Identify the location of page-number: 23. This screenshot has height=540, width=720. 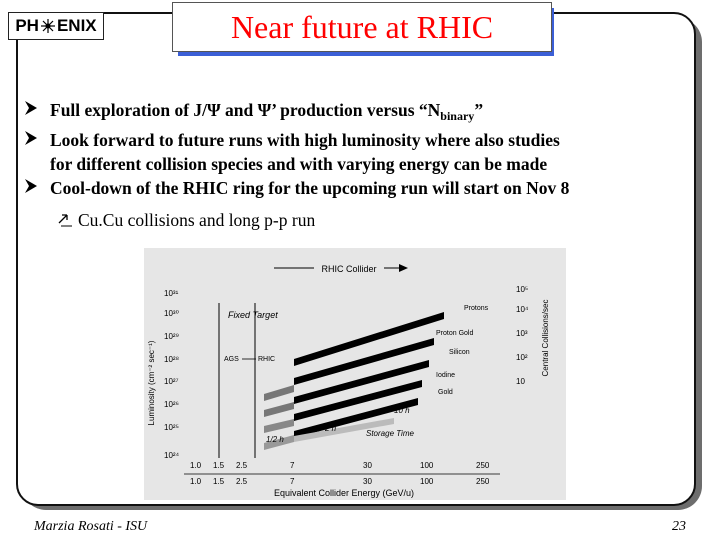
(679, 526).